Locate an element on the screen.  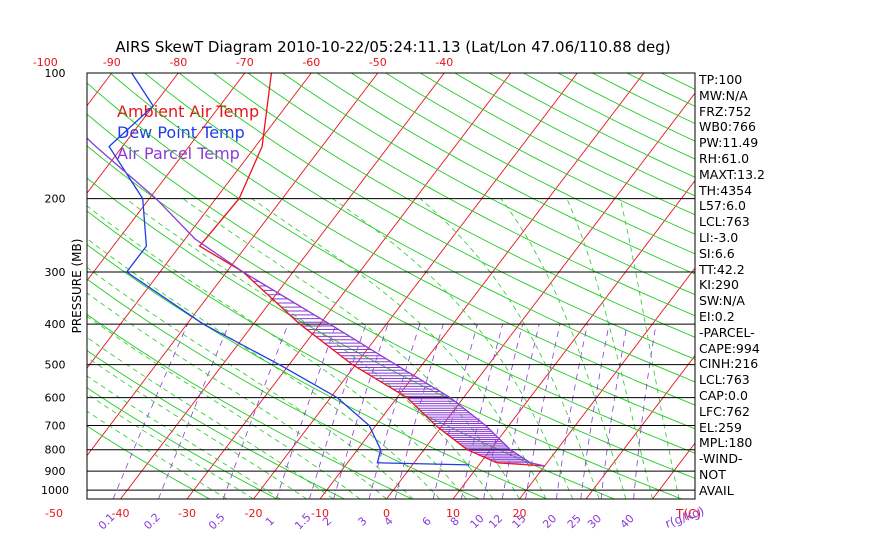
stat-item: TP:100 is located at coordinates (721, 79).